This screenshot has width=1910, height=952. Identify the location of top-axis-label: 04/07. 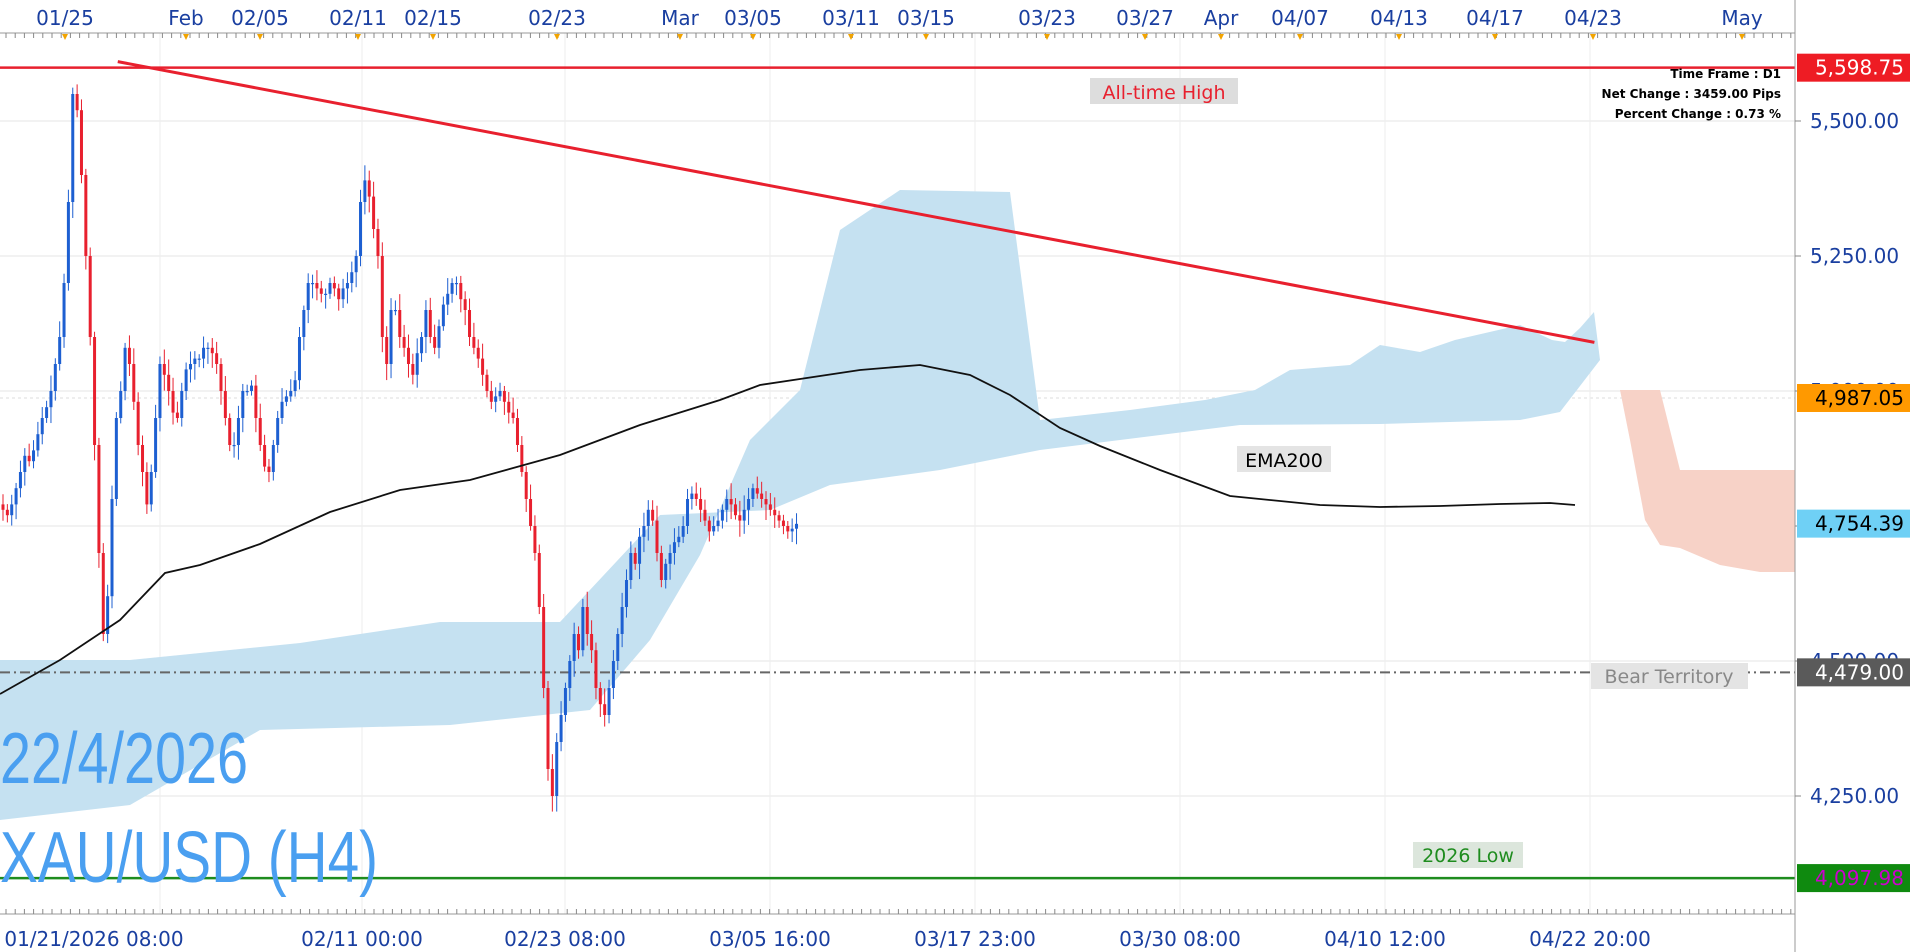
(1300, 18).